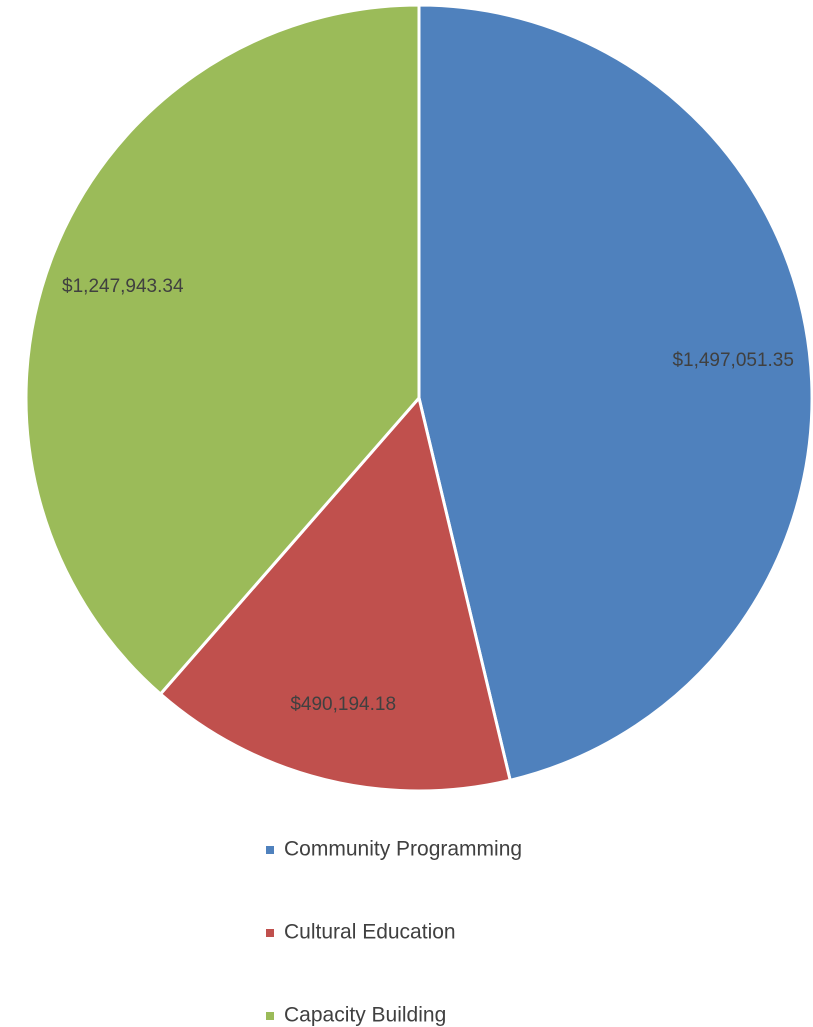 This screenshot has width=813, height=1027. I want to click on data-label-capacity-building: $1,247,943.34, so click(123, 286).